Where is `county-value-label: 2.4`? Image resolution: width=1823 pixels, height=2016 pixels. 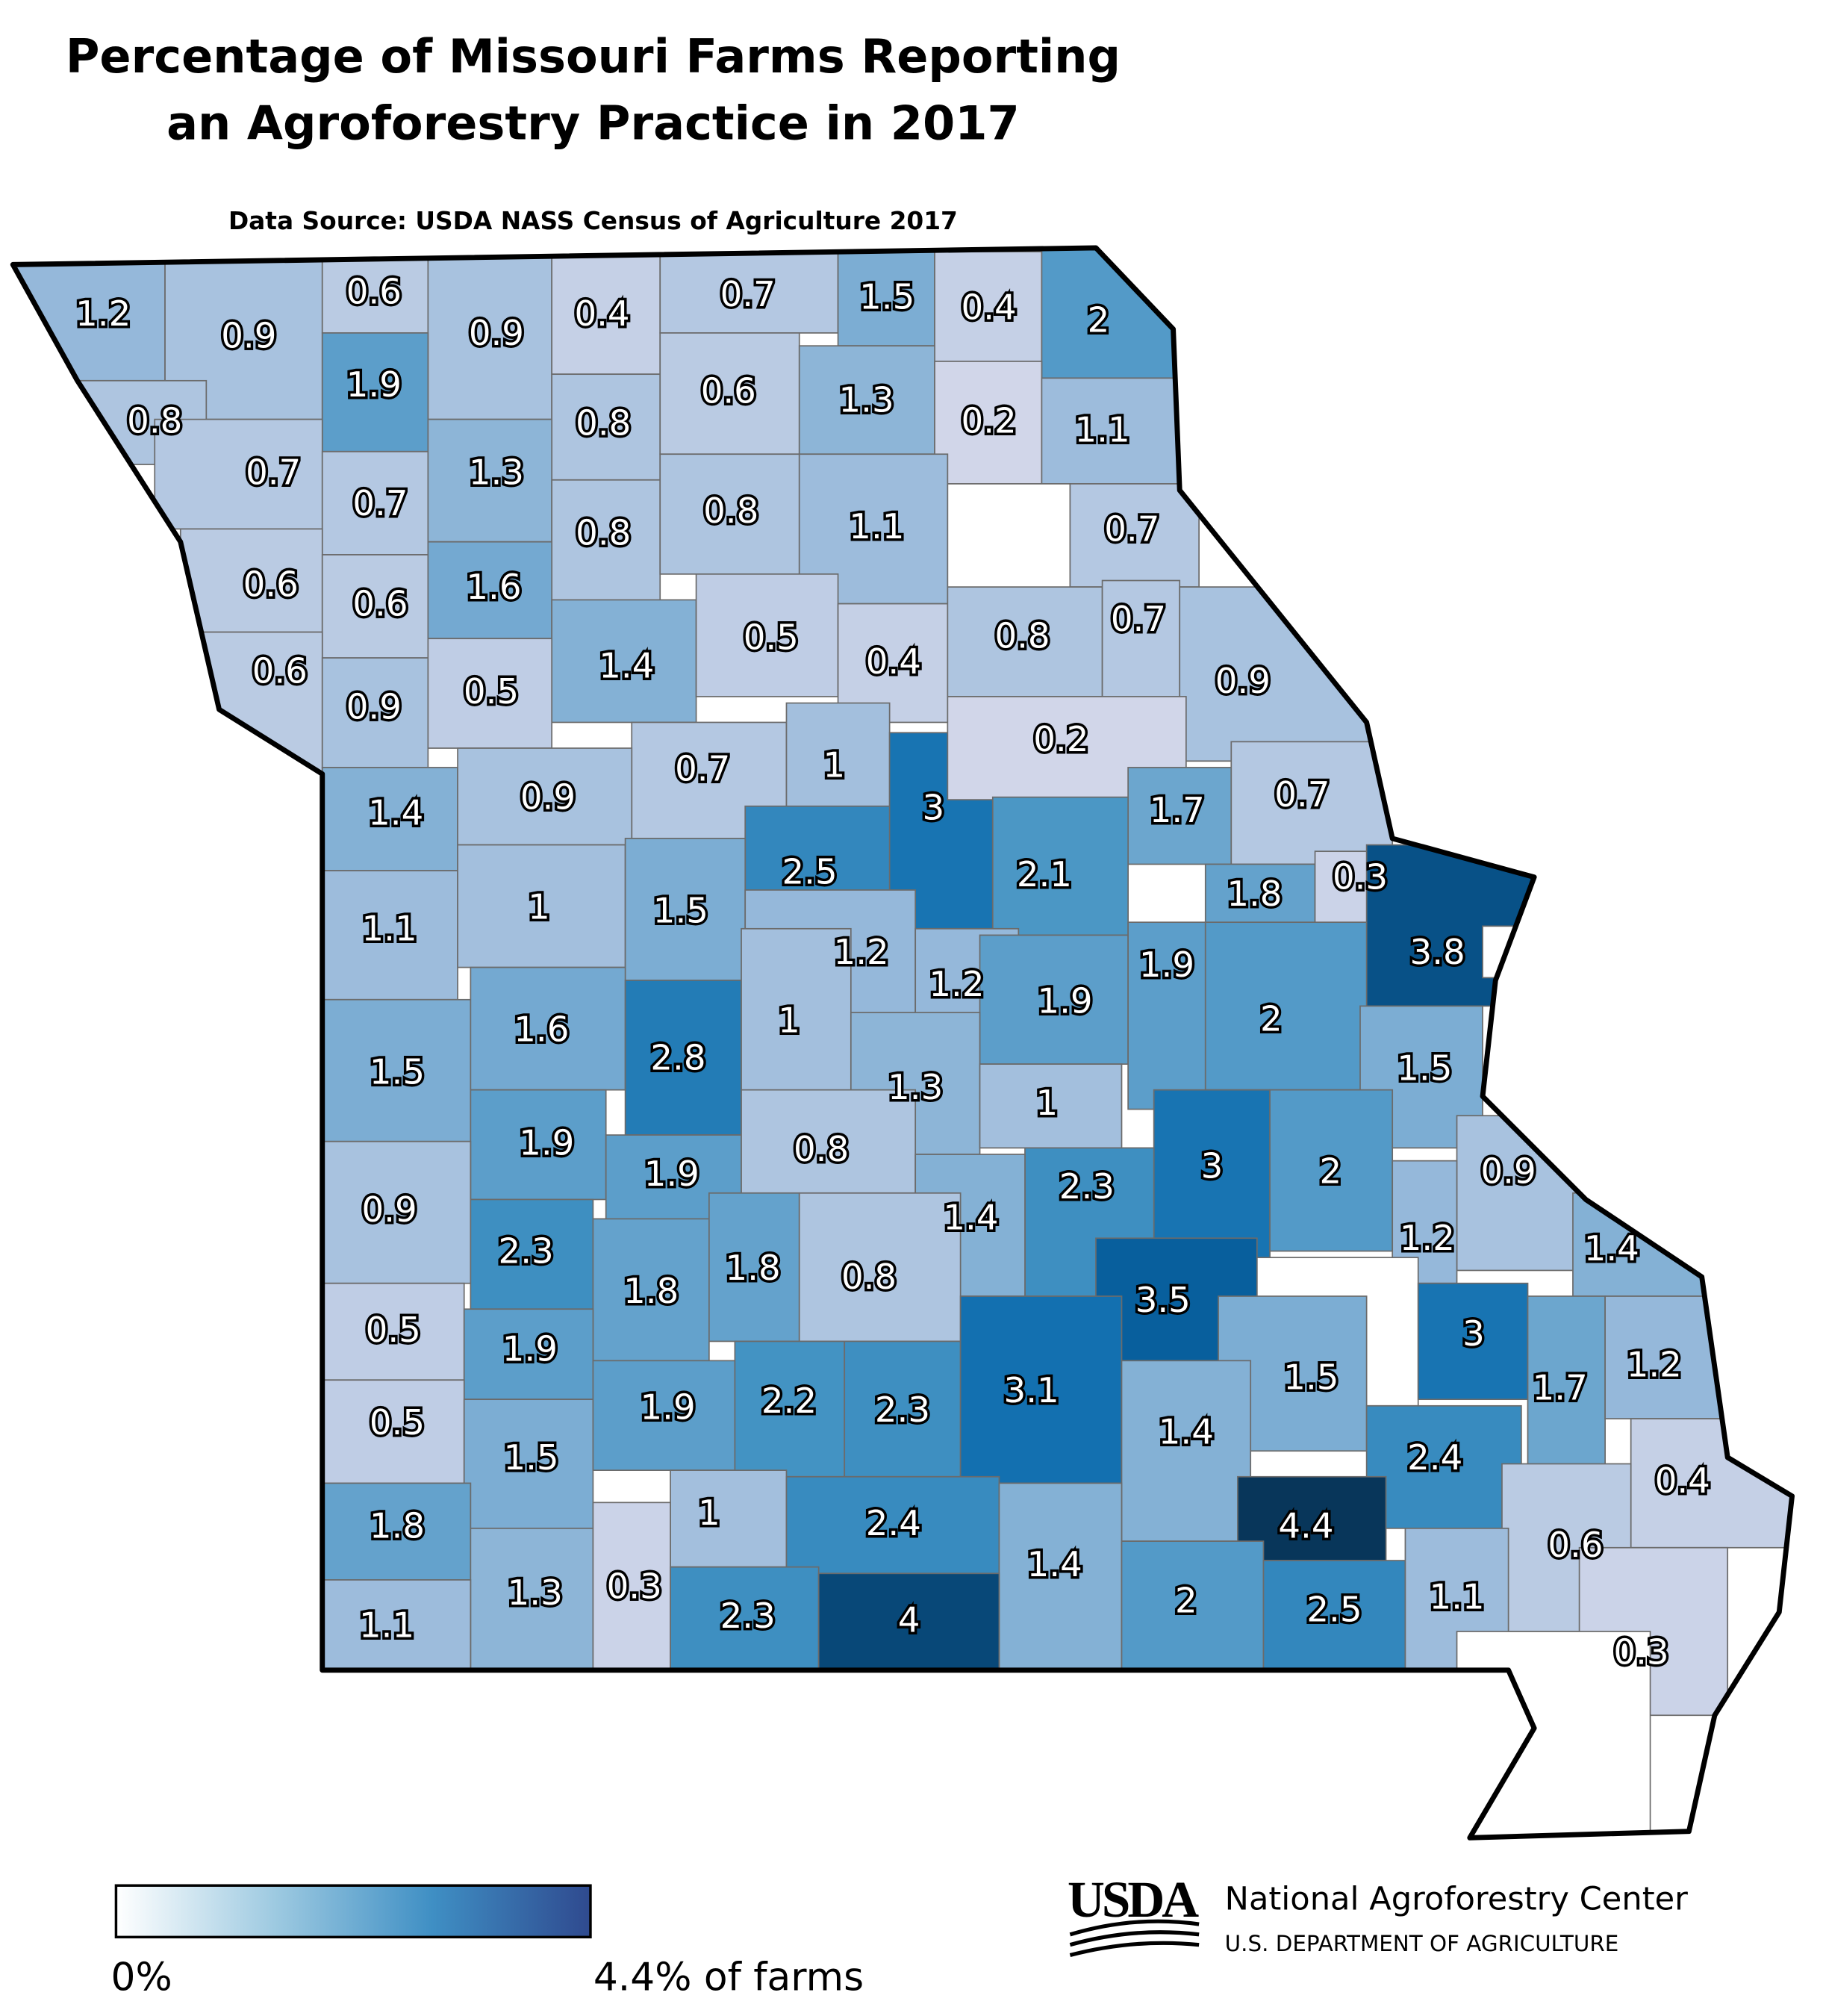 county-value-label: 2.4 is located at coordinates (893, 1523).